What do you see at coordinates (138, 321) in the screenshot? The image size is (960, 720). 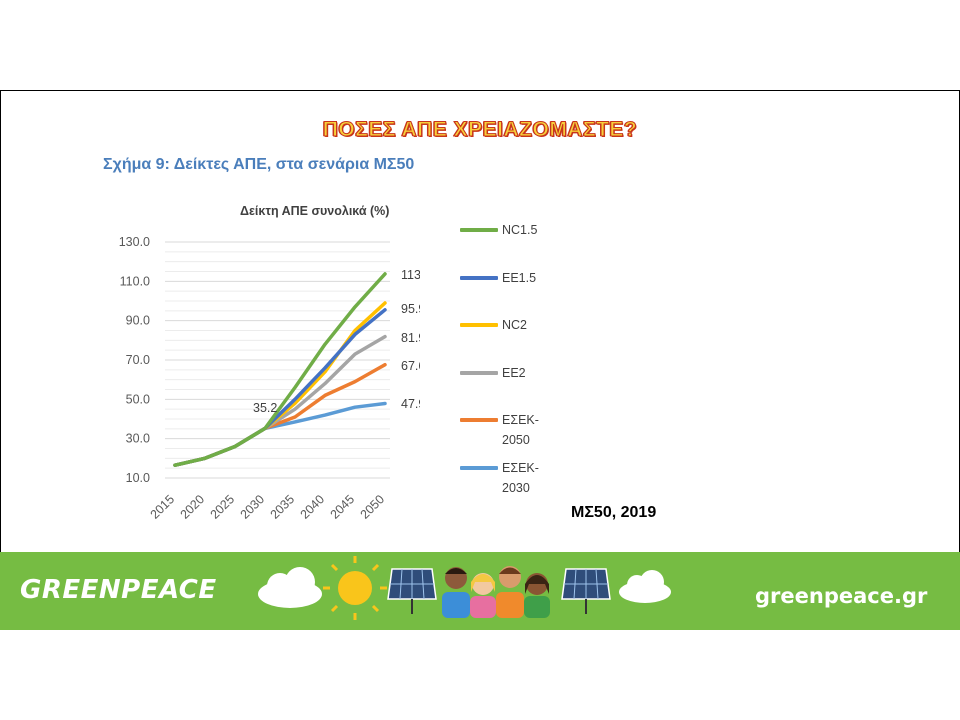 I see `y-tick-label: 90.0` at bounding box center [138, 321].